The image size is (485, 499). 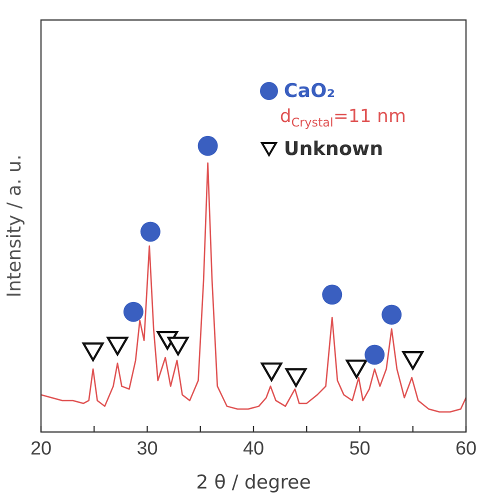 I want to click on x-tick-label: 60, so click(x=466, y=449).